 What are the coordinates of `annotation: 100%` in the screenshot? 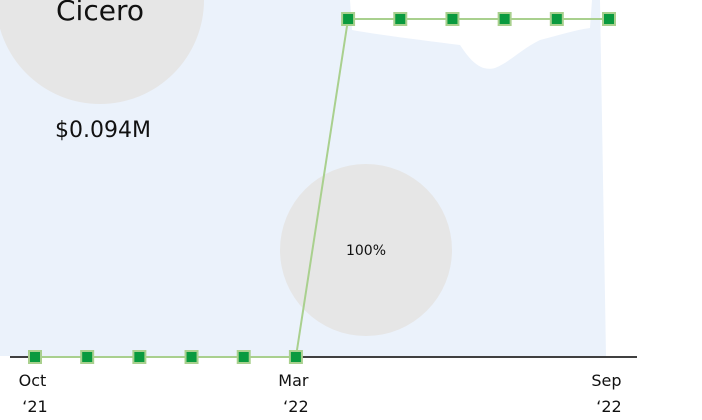 It's located at (366, 251).